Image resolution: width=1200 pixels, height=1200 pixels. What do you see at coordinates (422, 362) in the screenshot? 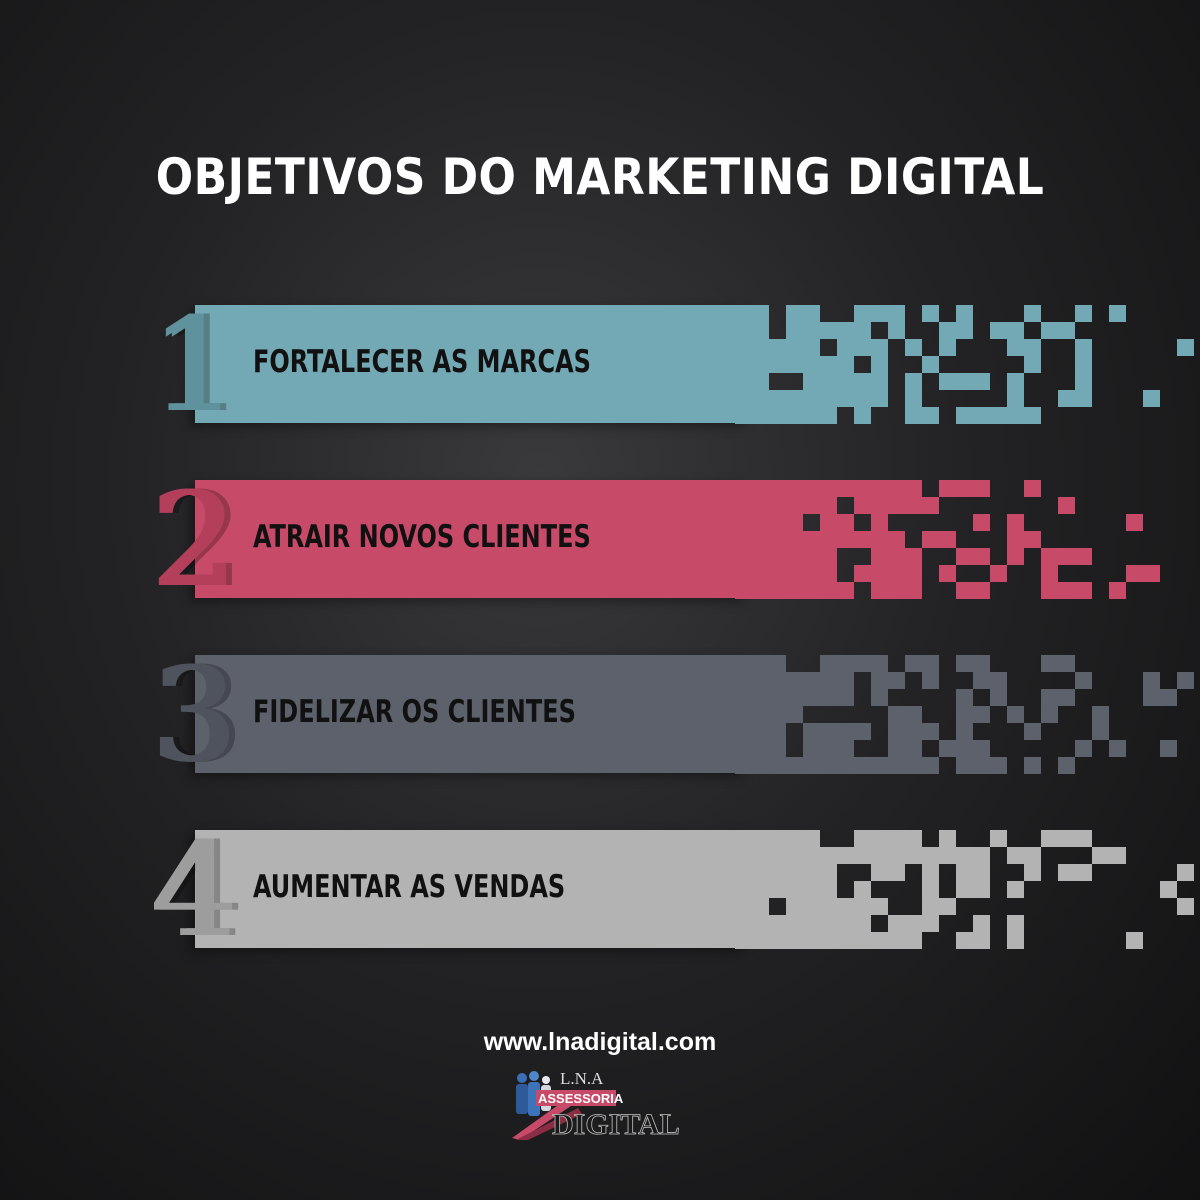
I see `objective-label: FORTALECER AS MARCAS` at bounding box center [422, 362].